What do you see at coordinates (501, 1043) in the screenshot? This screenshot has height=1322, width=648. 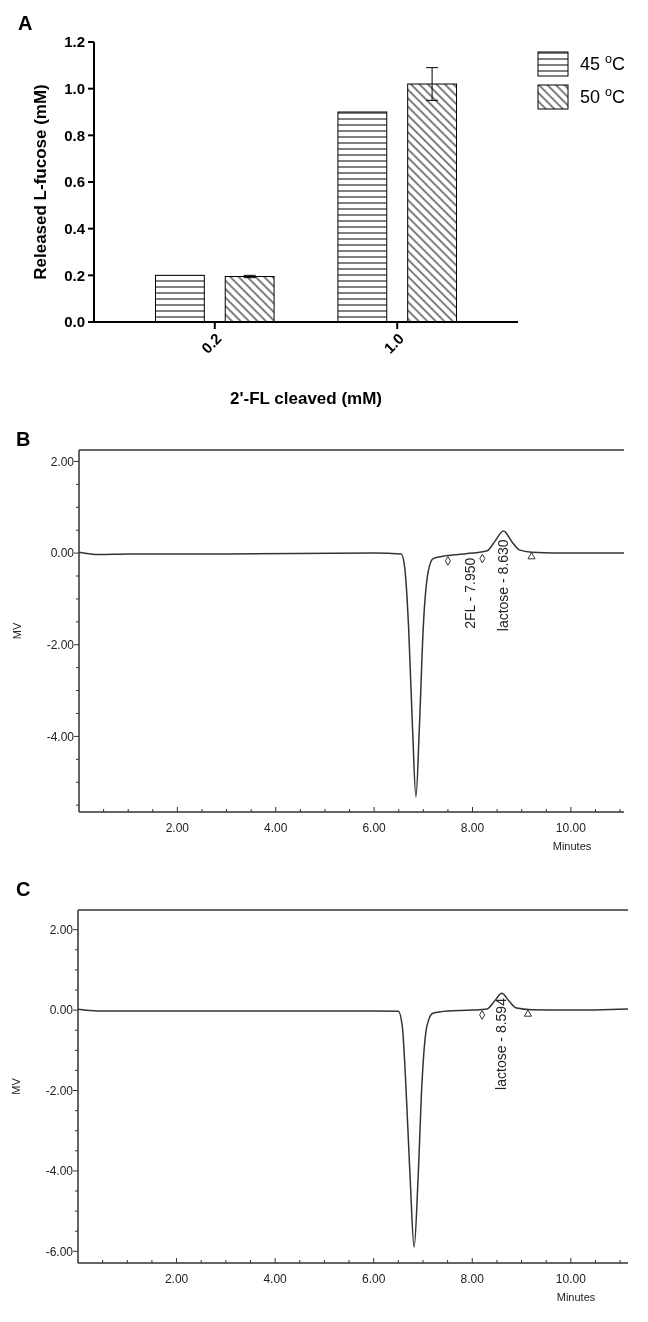 I see `annotation: lactose - 8.594` at bounding box center [501, 1043].